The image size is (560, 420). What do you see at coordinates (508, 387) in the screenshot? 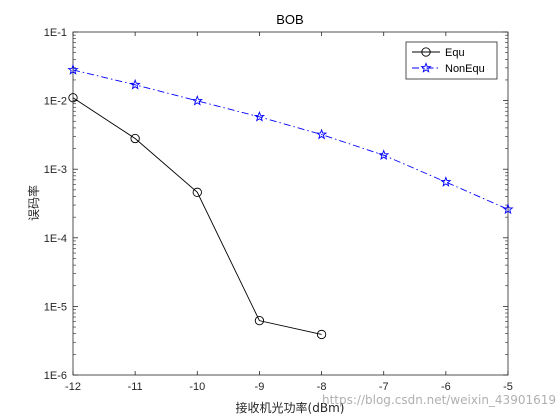
I see `x-tick-label: -5` at bounding box center [508, 387].